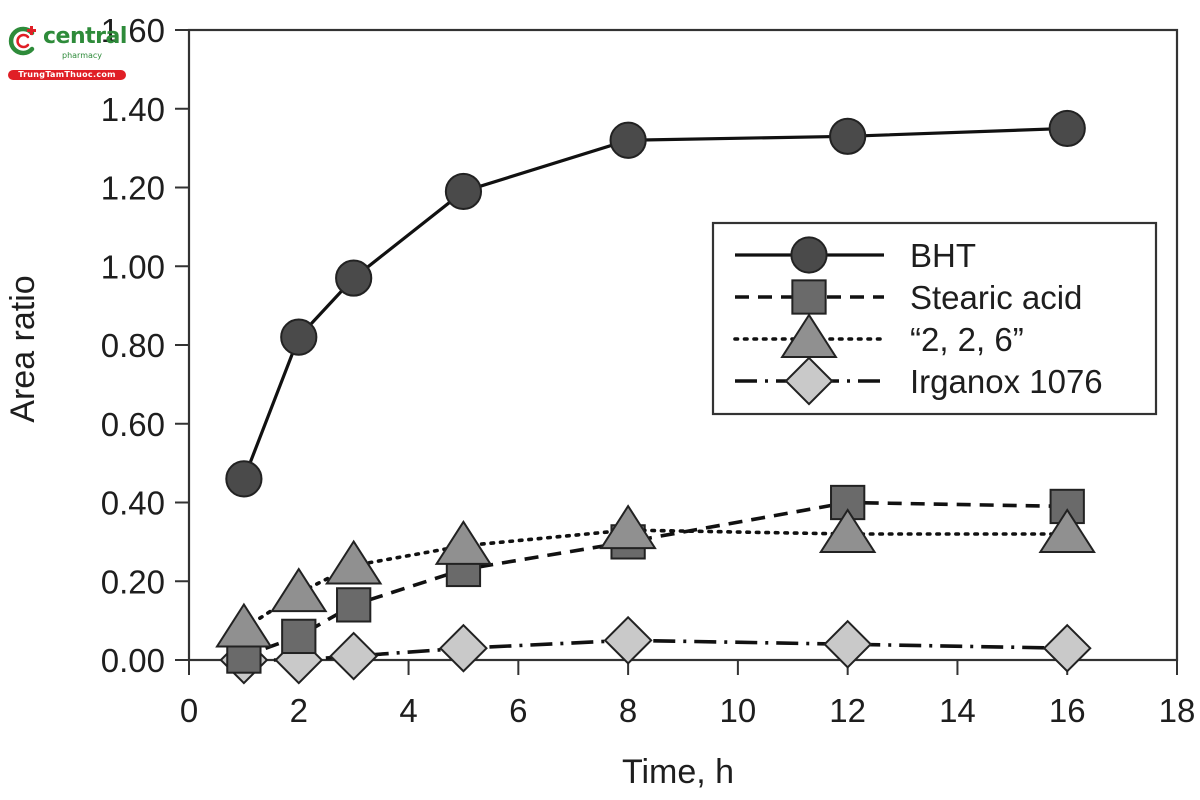  I want to click on series-diamond, so click(655, 650).